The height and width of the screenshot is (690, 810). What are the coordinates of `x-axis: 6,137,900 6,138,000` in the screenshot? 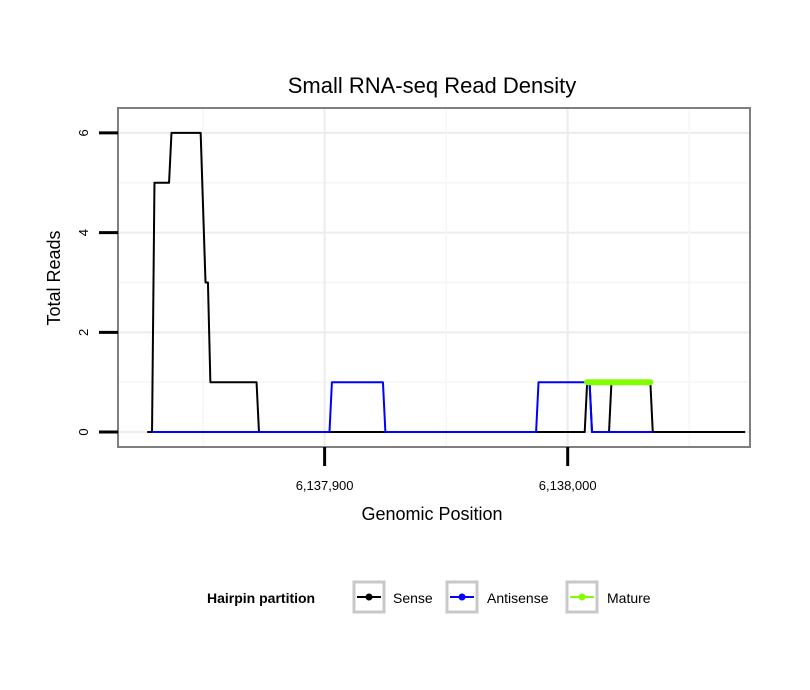 It's located at (446, 470).